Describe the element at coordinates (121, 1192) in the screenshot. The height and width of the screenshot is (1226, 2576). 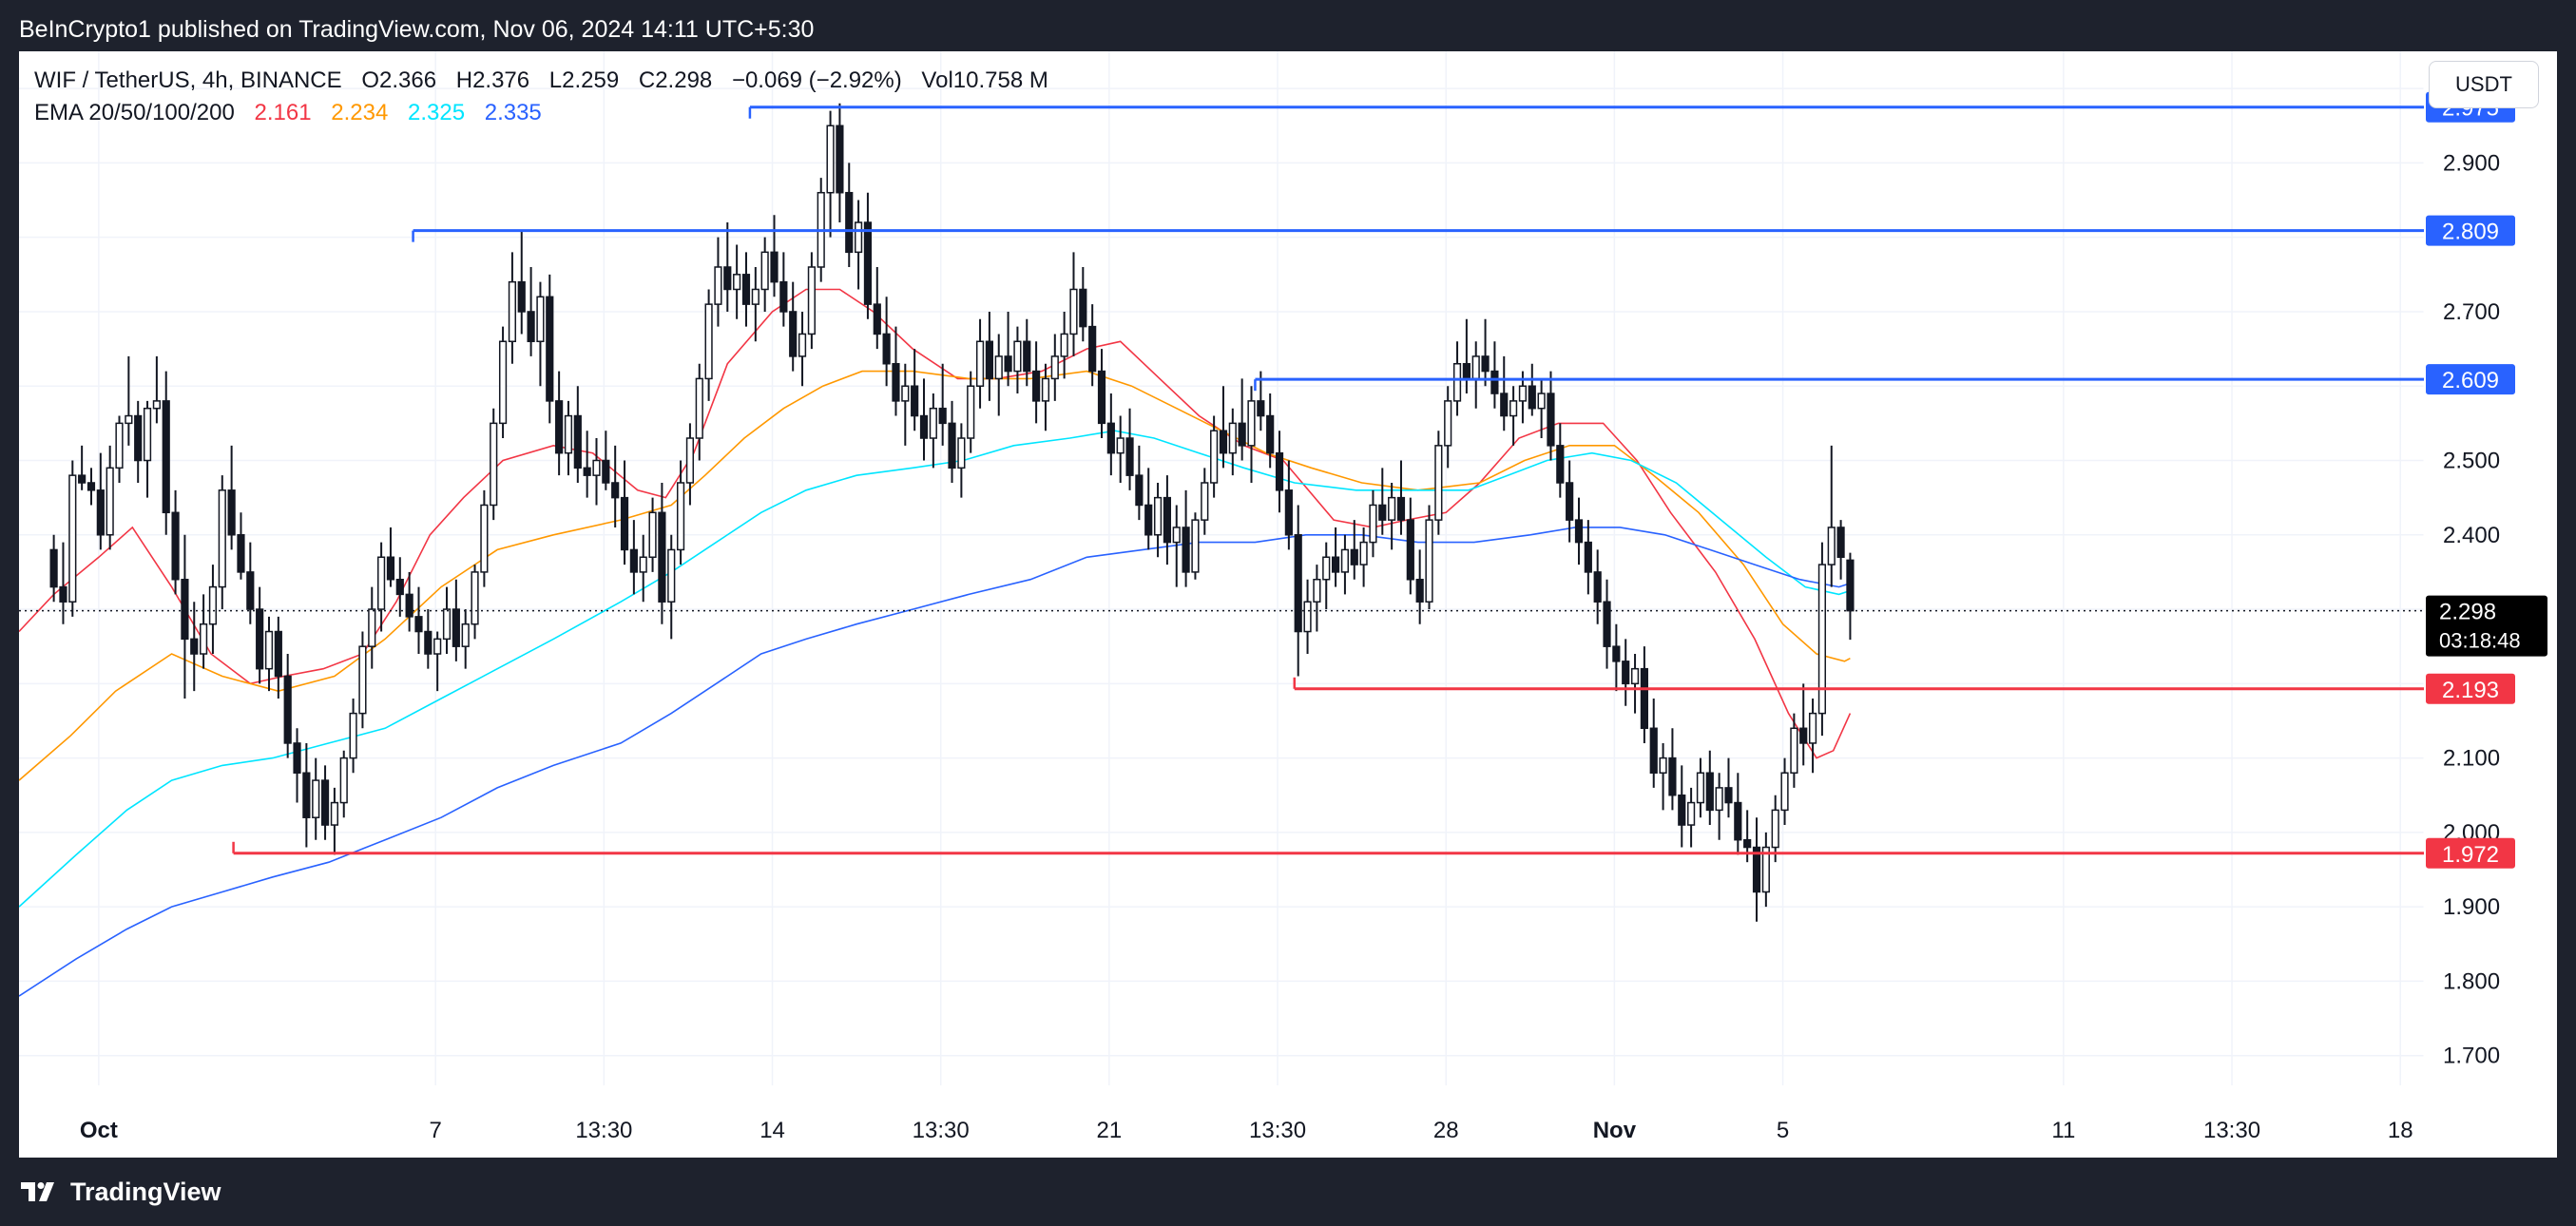
I see `tradingview-logo: TradingView` at that location.